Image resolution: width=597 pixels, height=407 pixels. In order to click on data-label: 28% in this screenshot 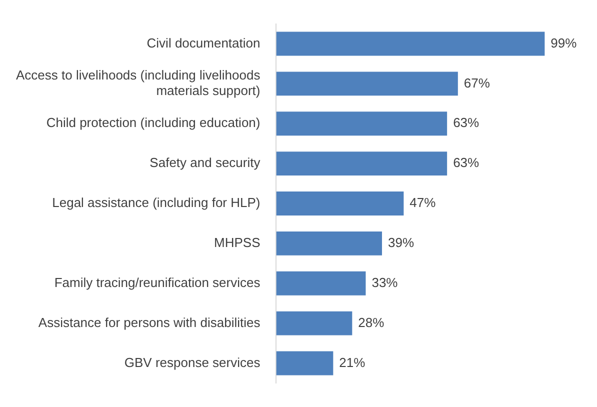, I will do `click(371, 322)`.